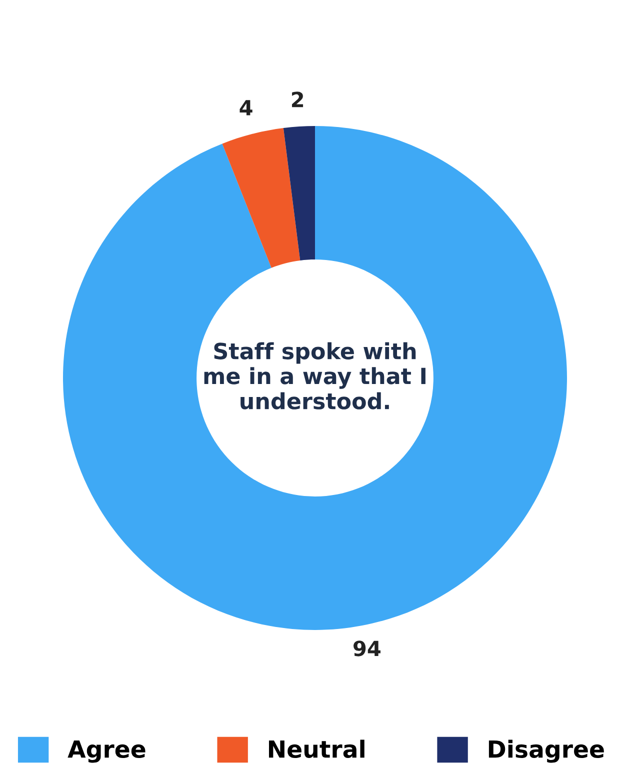 The height and width of the screenshot is (784, 623). I want to click on data-label: 94, so click(367, 648).